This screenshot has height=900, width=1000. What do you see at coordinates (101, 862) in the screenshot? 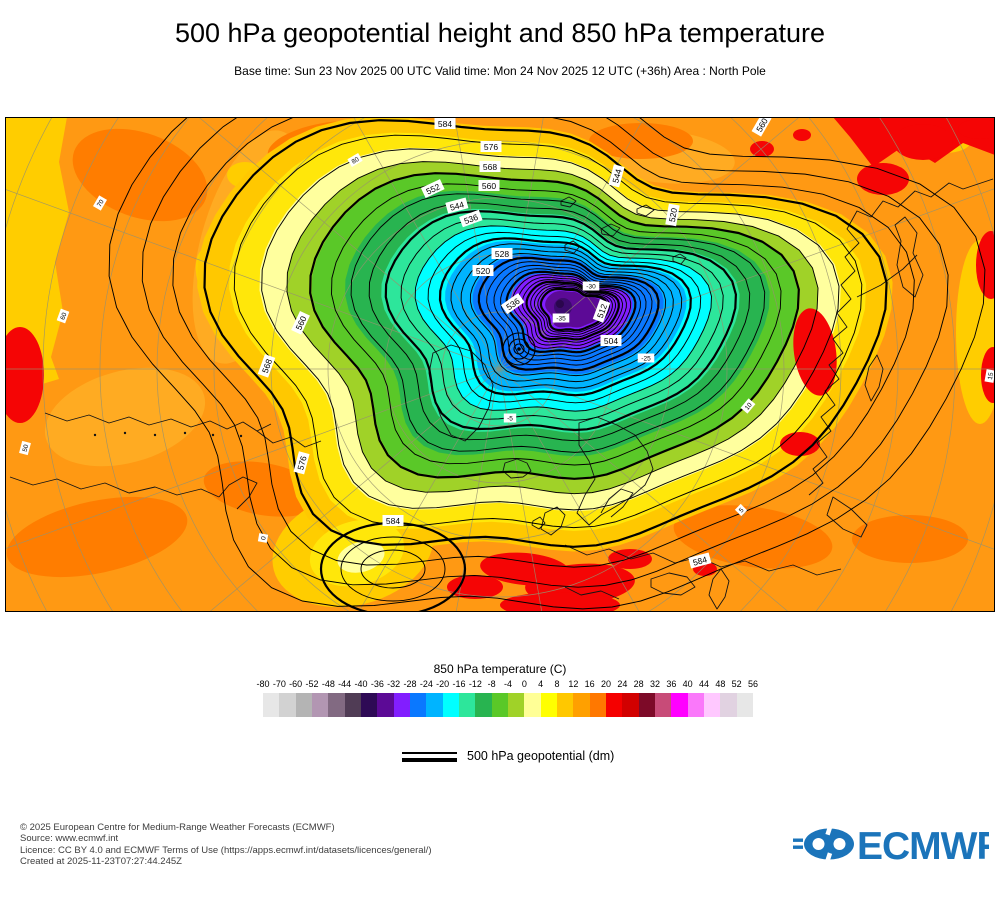
I see `footer-created: Created at 2025-11-23T07:27:44.245Z` at bounding box center [101, 862].